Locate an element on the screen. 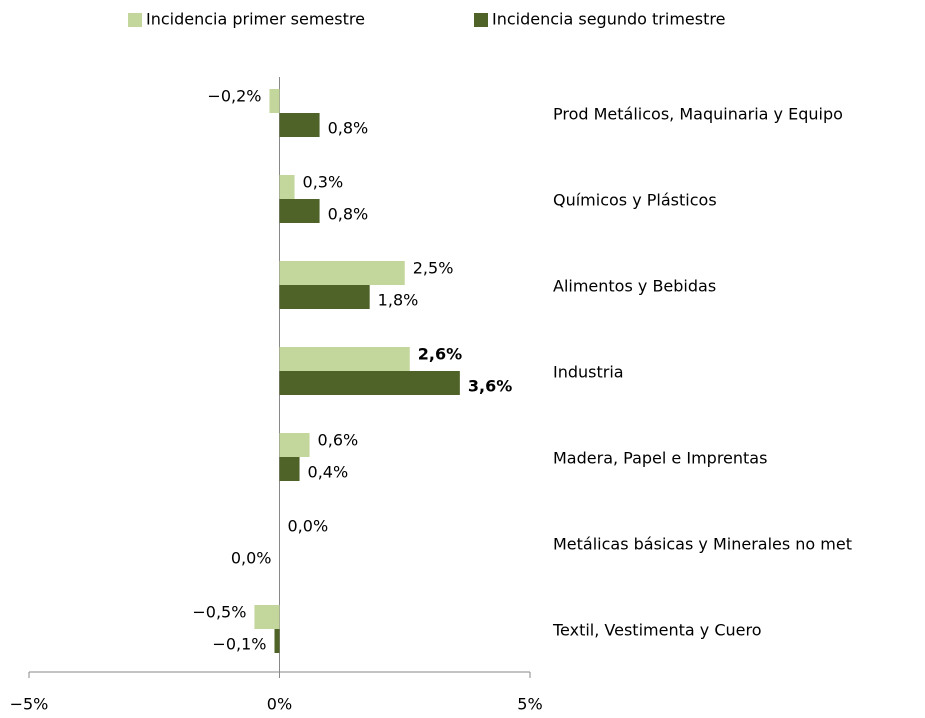 This screenshot has width=925, height=718. x-tick-label: 0% is located at coordinates (279, 704).